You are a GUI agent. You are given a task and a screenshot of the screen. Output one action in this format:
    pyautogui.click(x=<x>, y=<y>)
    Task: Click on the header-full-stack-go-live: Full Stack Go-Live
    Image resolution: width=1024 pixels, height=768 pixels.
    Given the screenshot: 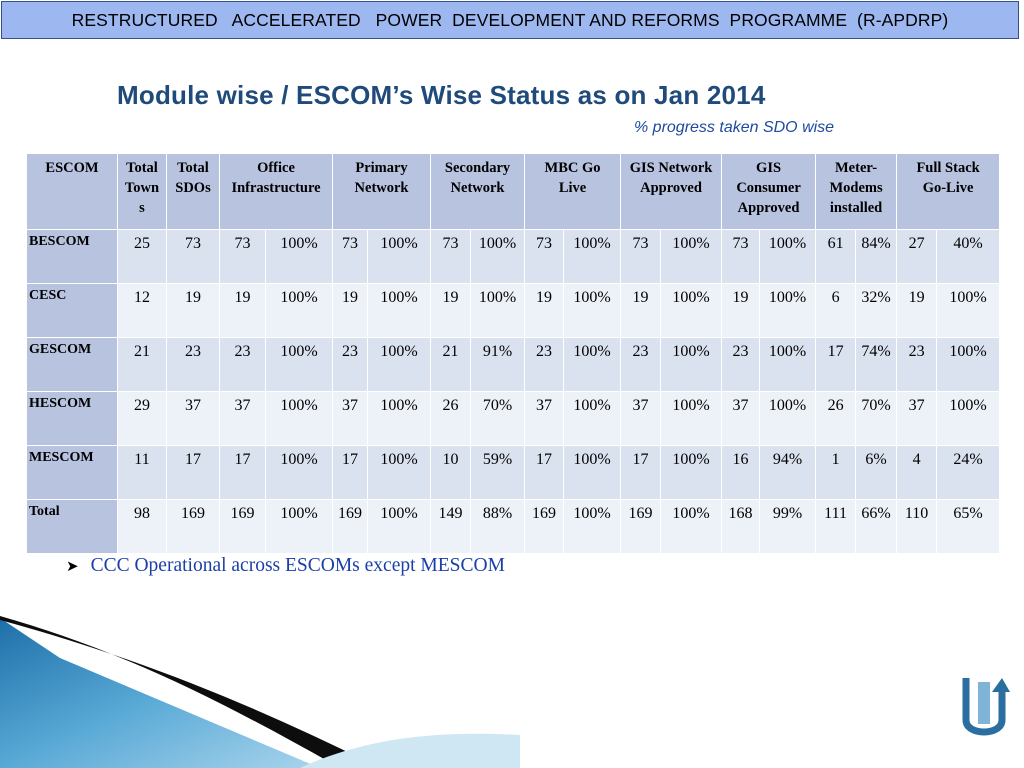 What is the action you would take?
    pyautogui.click(x=948, y=191)
    